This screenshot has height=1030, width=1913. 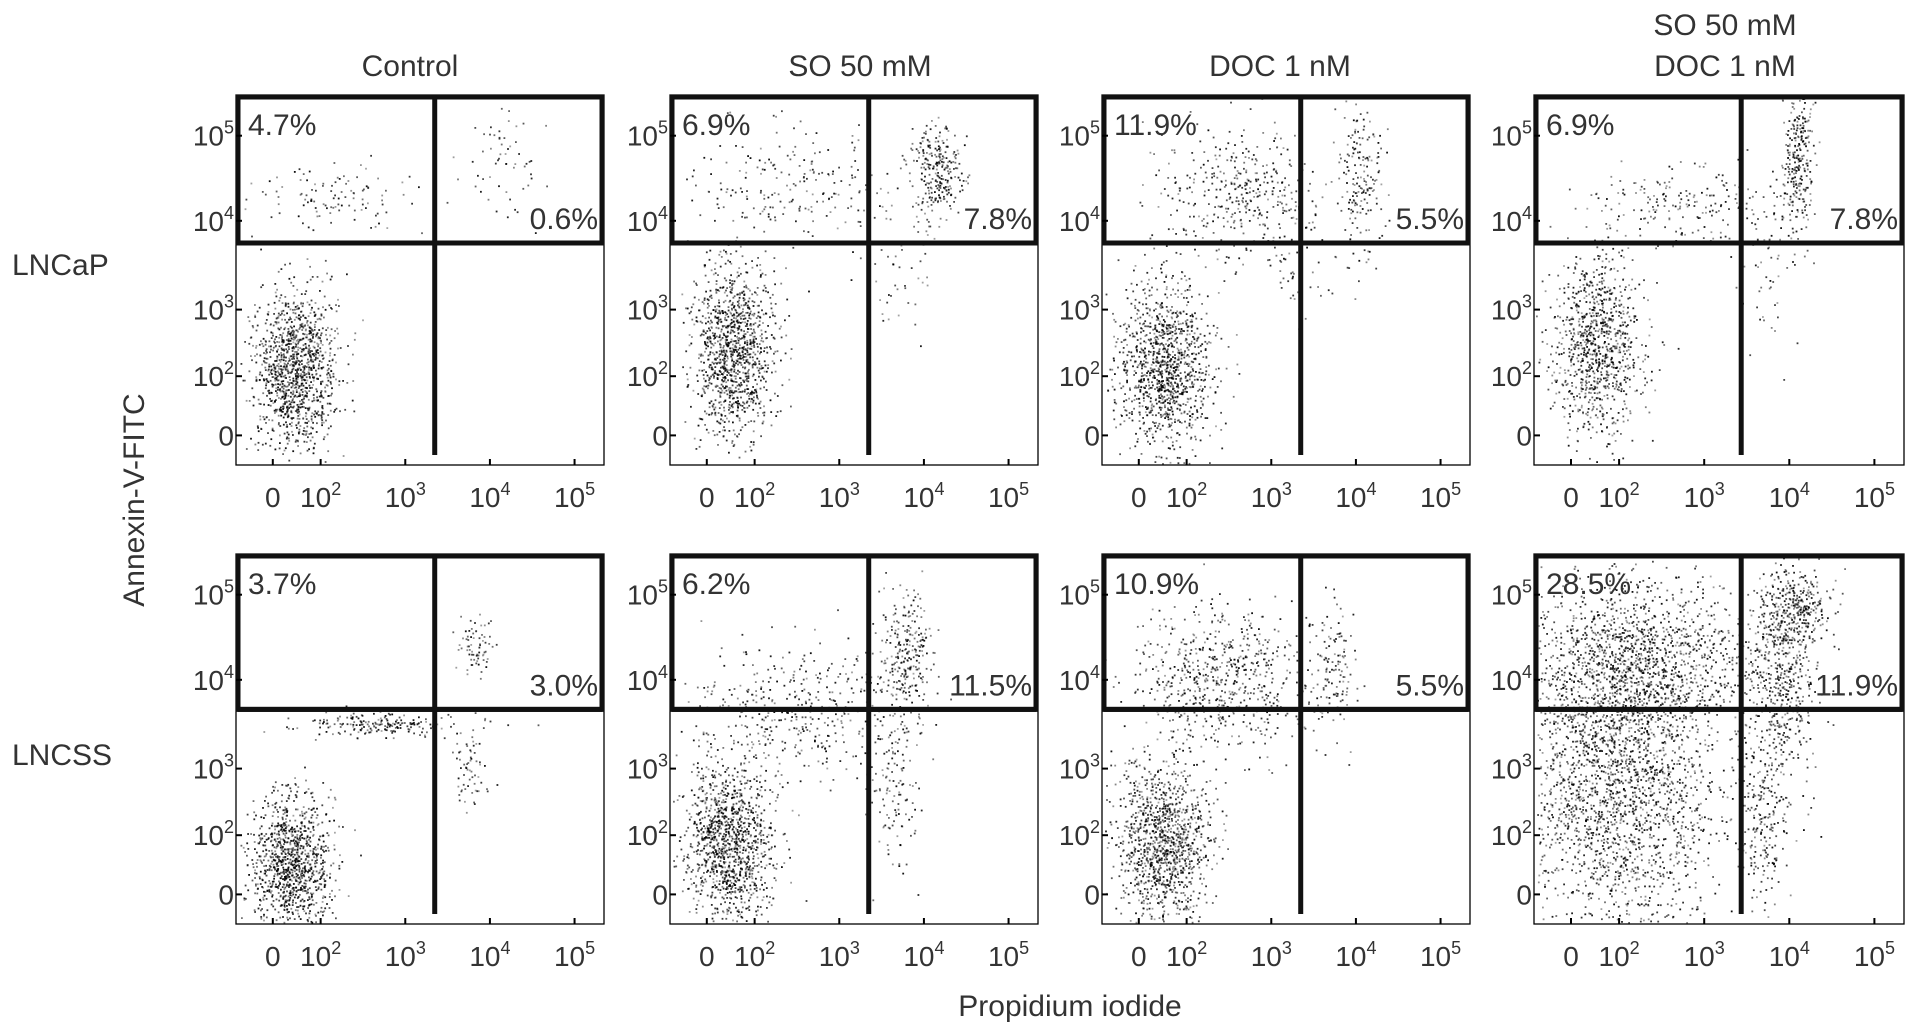 I want to click on panel-lncap-4: 6.9%7.8%, so click(x=1719, y=280).